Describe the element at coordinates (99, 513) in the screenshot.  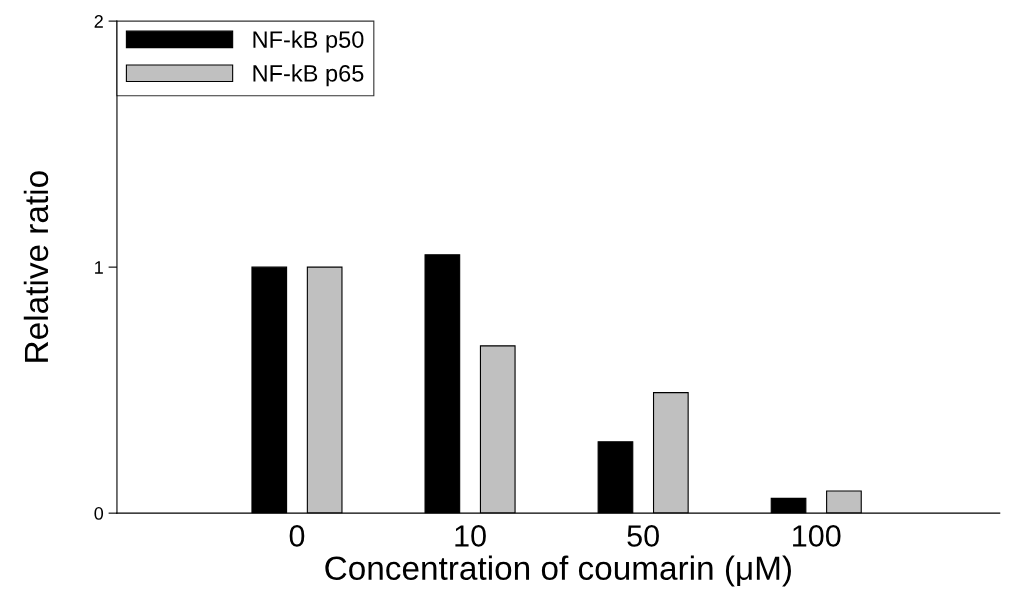
I see `y-tick-label: 0` at that location.